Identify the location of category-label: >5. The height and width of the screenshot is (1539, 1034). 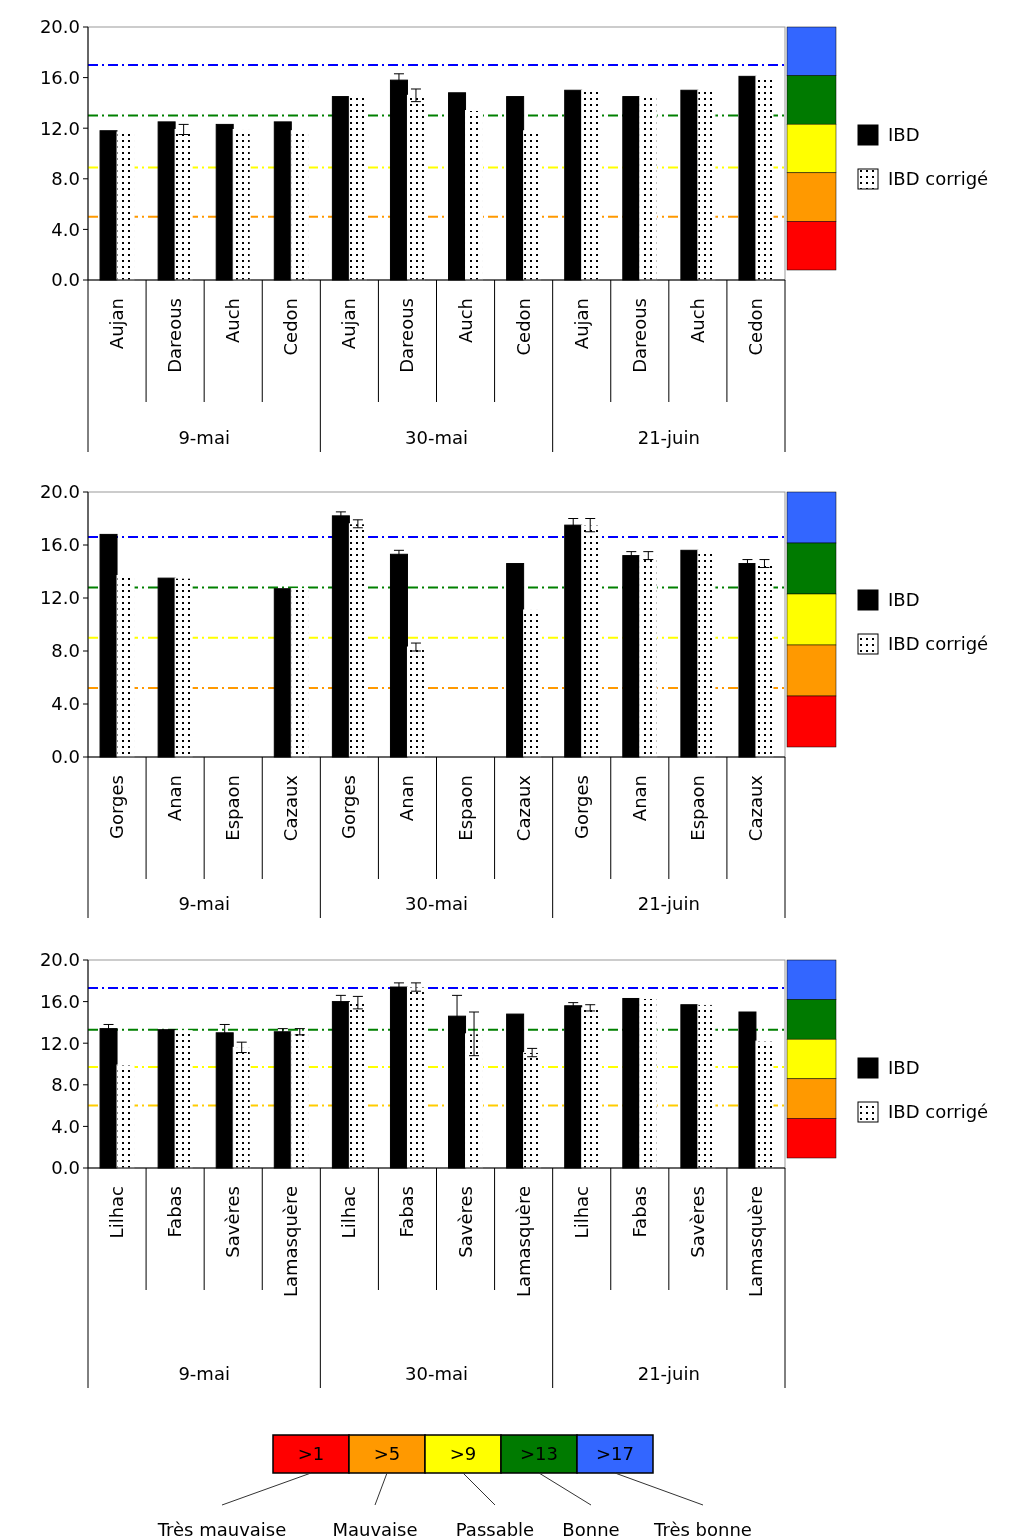
(387, 1454).